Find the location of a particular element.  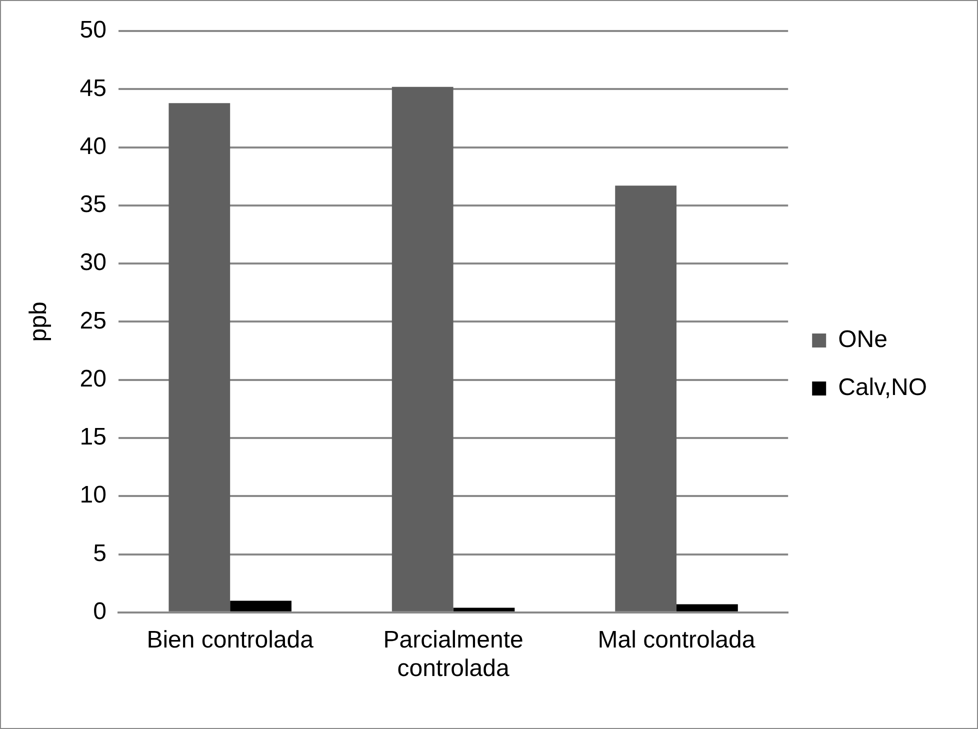

y-tick-label: 0 is located at coordinates (99, 612).